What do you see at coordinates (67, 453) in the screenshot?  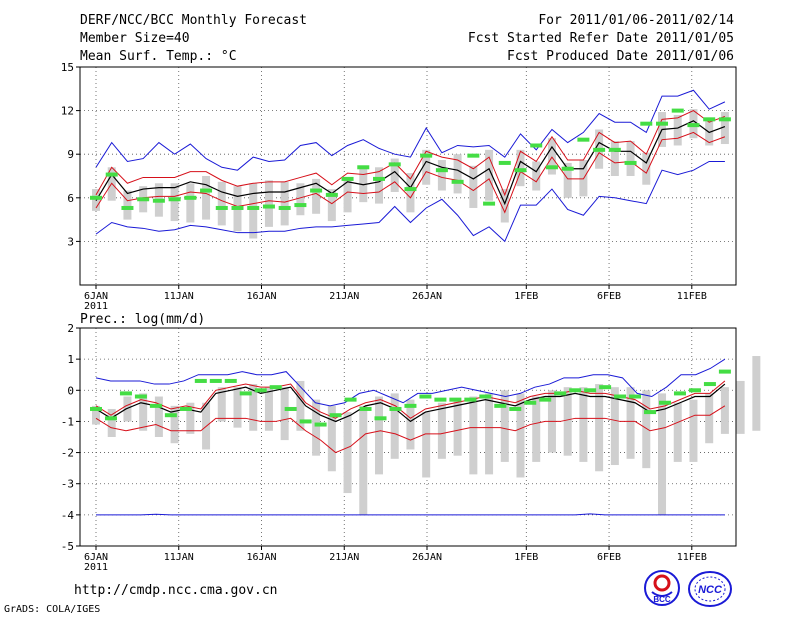 I see `prec-ytick-label: -2` at bounding box center [67, 453].